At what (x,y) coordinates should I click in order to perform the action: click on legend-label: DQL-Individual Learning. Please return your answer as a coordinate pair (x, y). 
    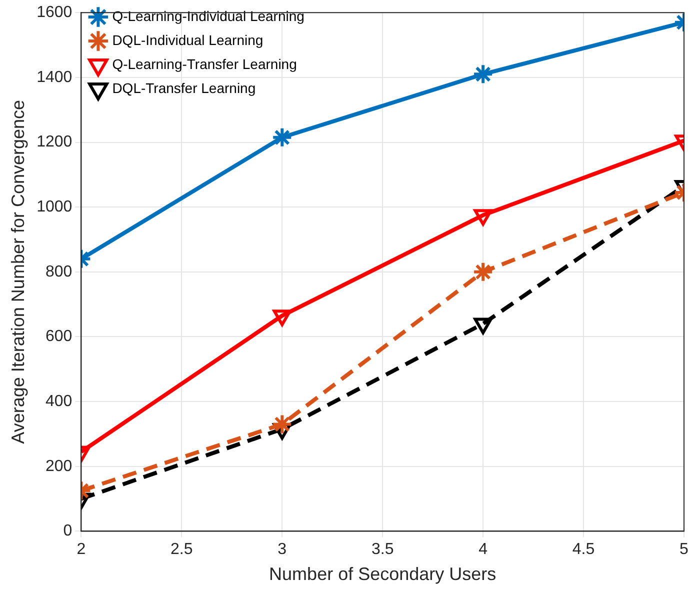
    Looking at the image, I should click on (188, 40).